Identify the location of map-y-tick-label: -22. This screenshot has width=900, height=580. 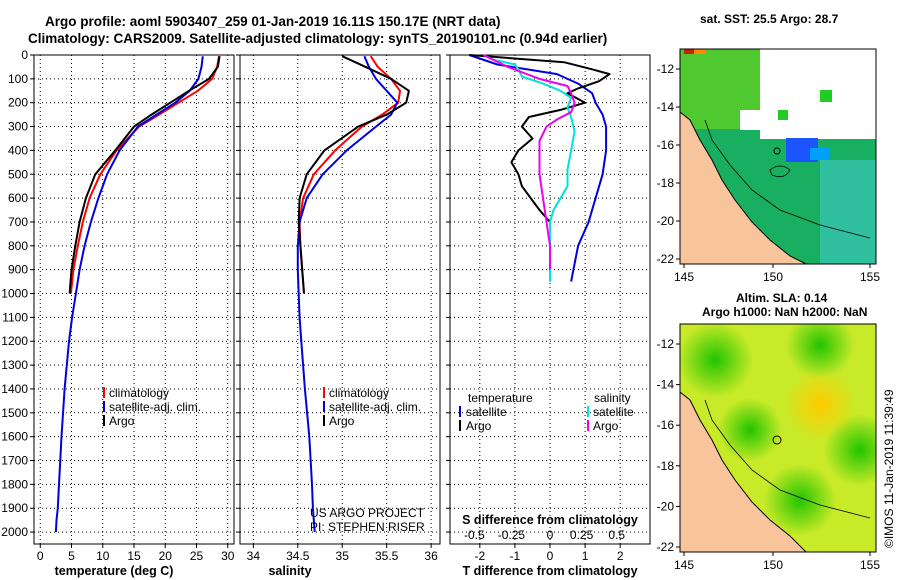
(666, 259).